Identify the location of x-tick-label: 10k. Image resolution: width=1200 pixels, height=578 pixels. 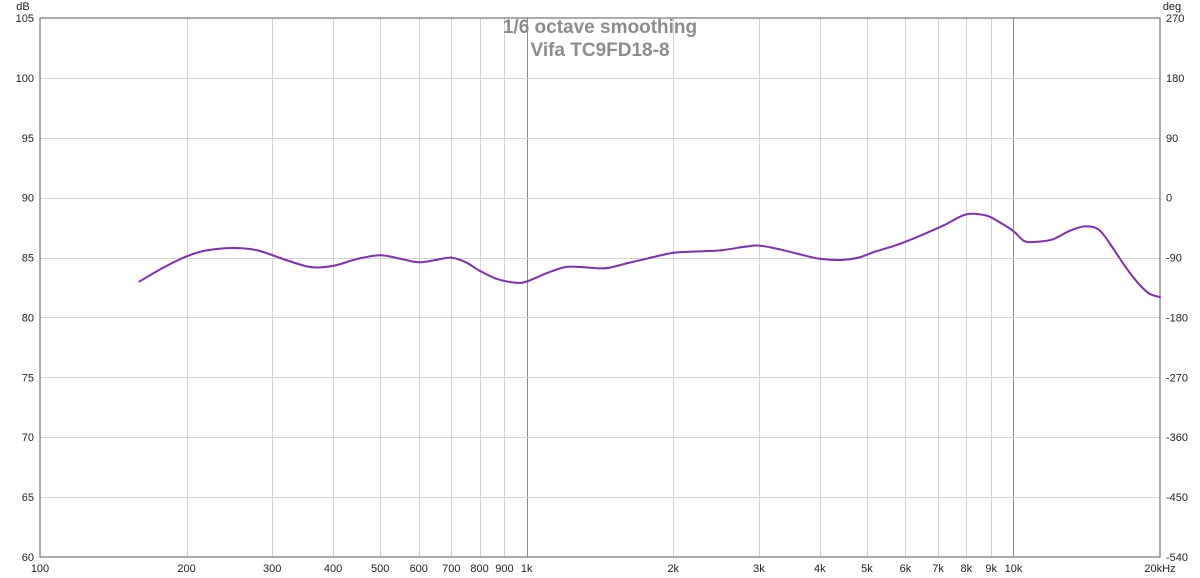
(1014, 569).